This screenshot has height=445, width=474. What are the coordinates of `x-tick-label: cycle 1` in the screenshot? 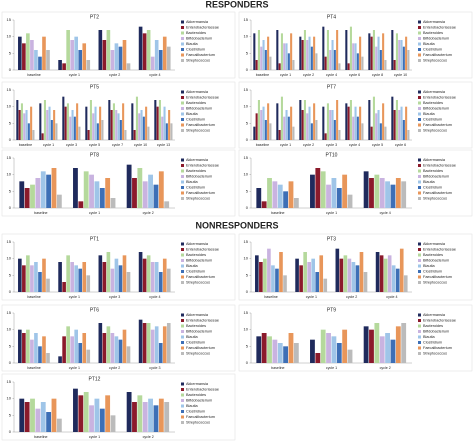 It's located at (94, 213).